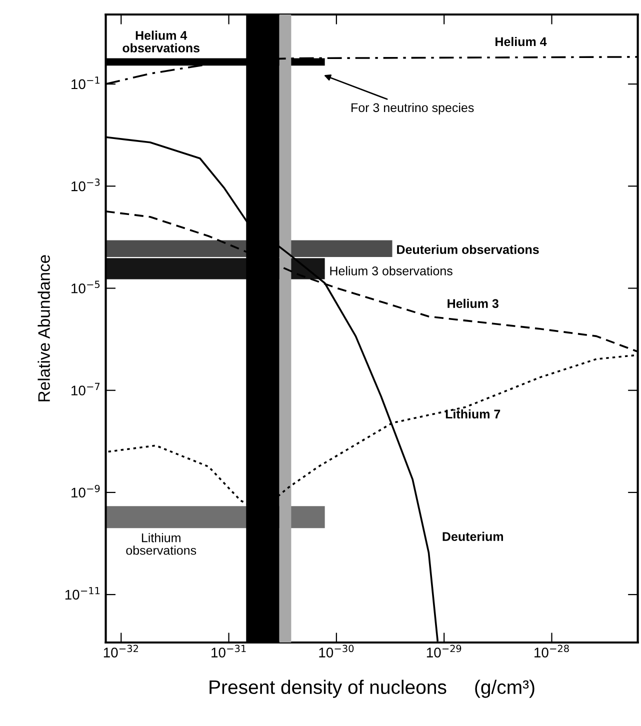  What do you see at coordinates (86, 185) in the screenshot?
I see `y-tick-label: 10$^{−3}$` at bounding box center [86, 185].